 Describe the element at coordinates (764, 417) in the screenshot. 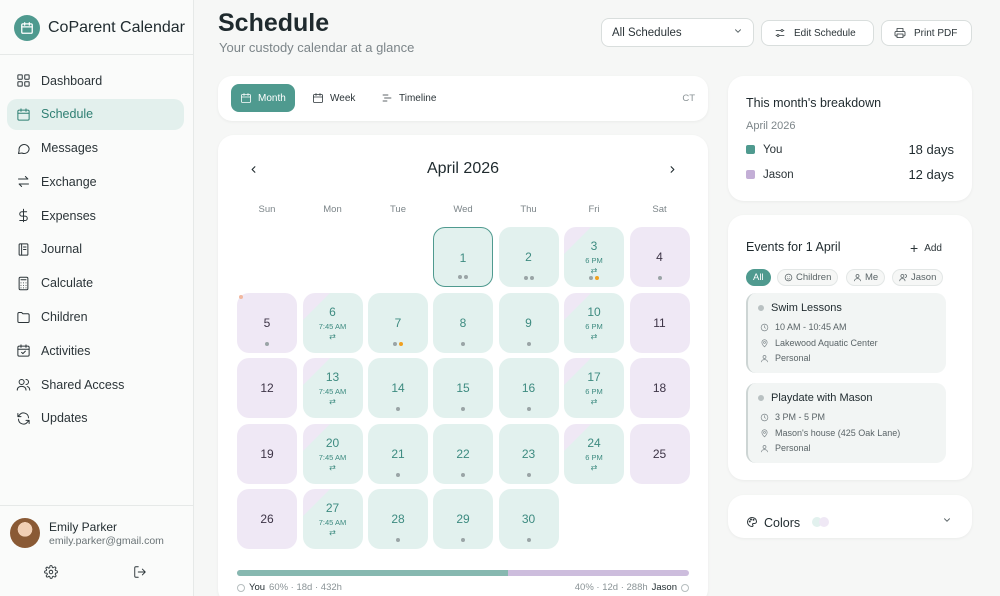

I see `clock-icon` at that location.